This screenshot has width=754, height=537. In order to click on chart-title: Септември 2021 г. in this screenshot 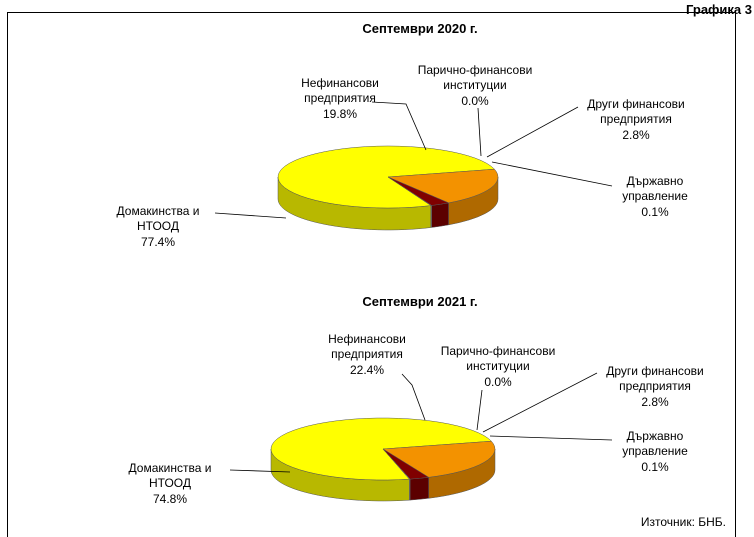, I will do `click(419, 301)`.